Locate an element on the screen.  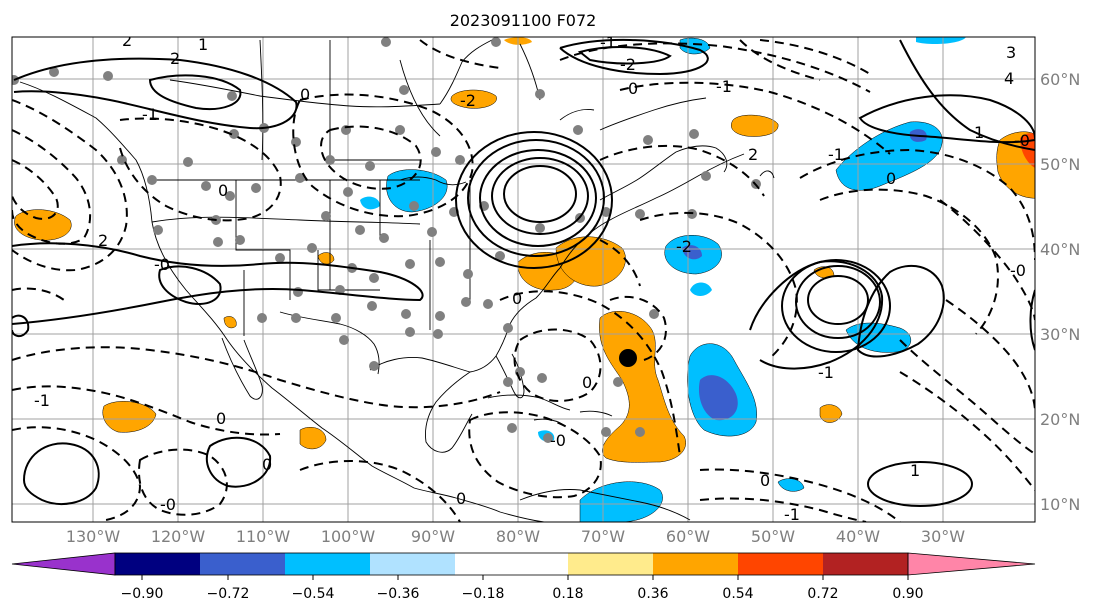
colorbar-tick-label: −0.72 is located at coordinates (228, 594).